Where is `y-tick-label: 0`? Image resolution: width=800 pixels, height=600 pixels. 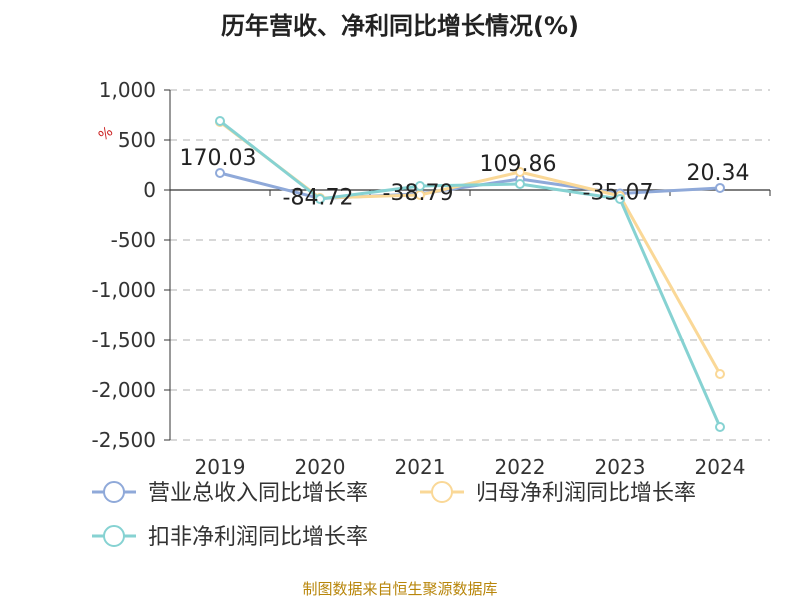
y-tick-label: 0 is located at coordinates (149, 190).